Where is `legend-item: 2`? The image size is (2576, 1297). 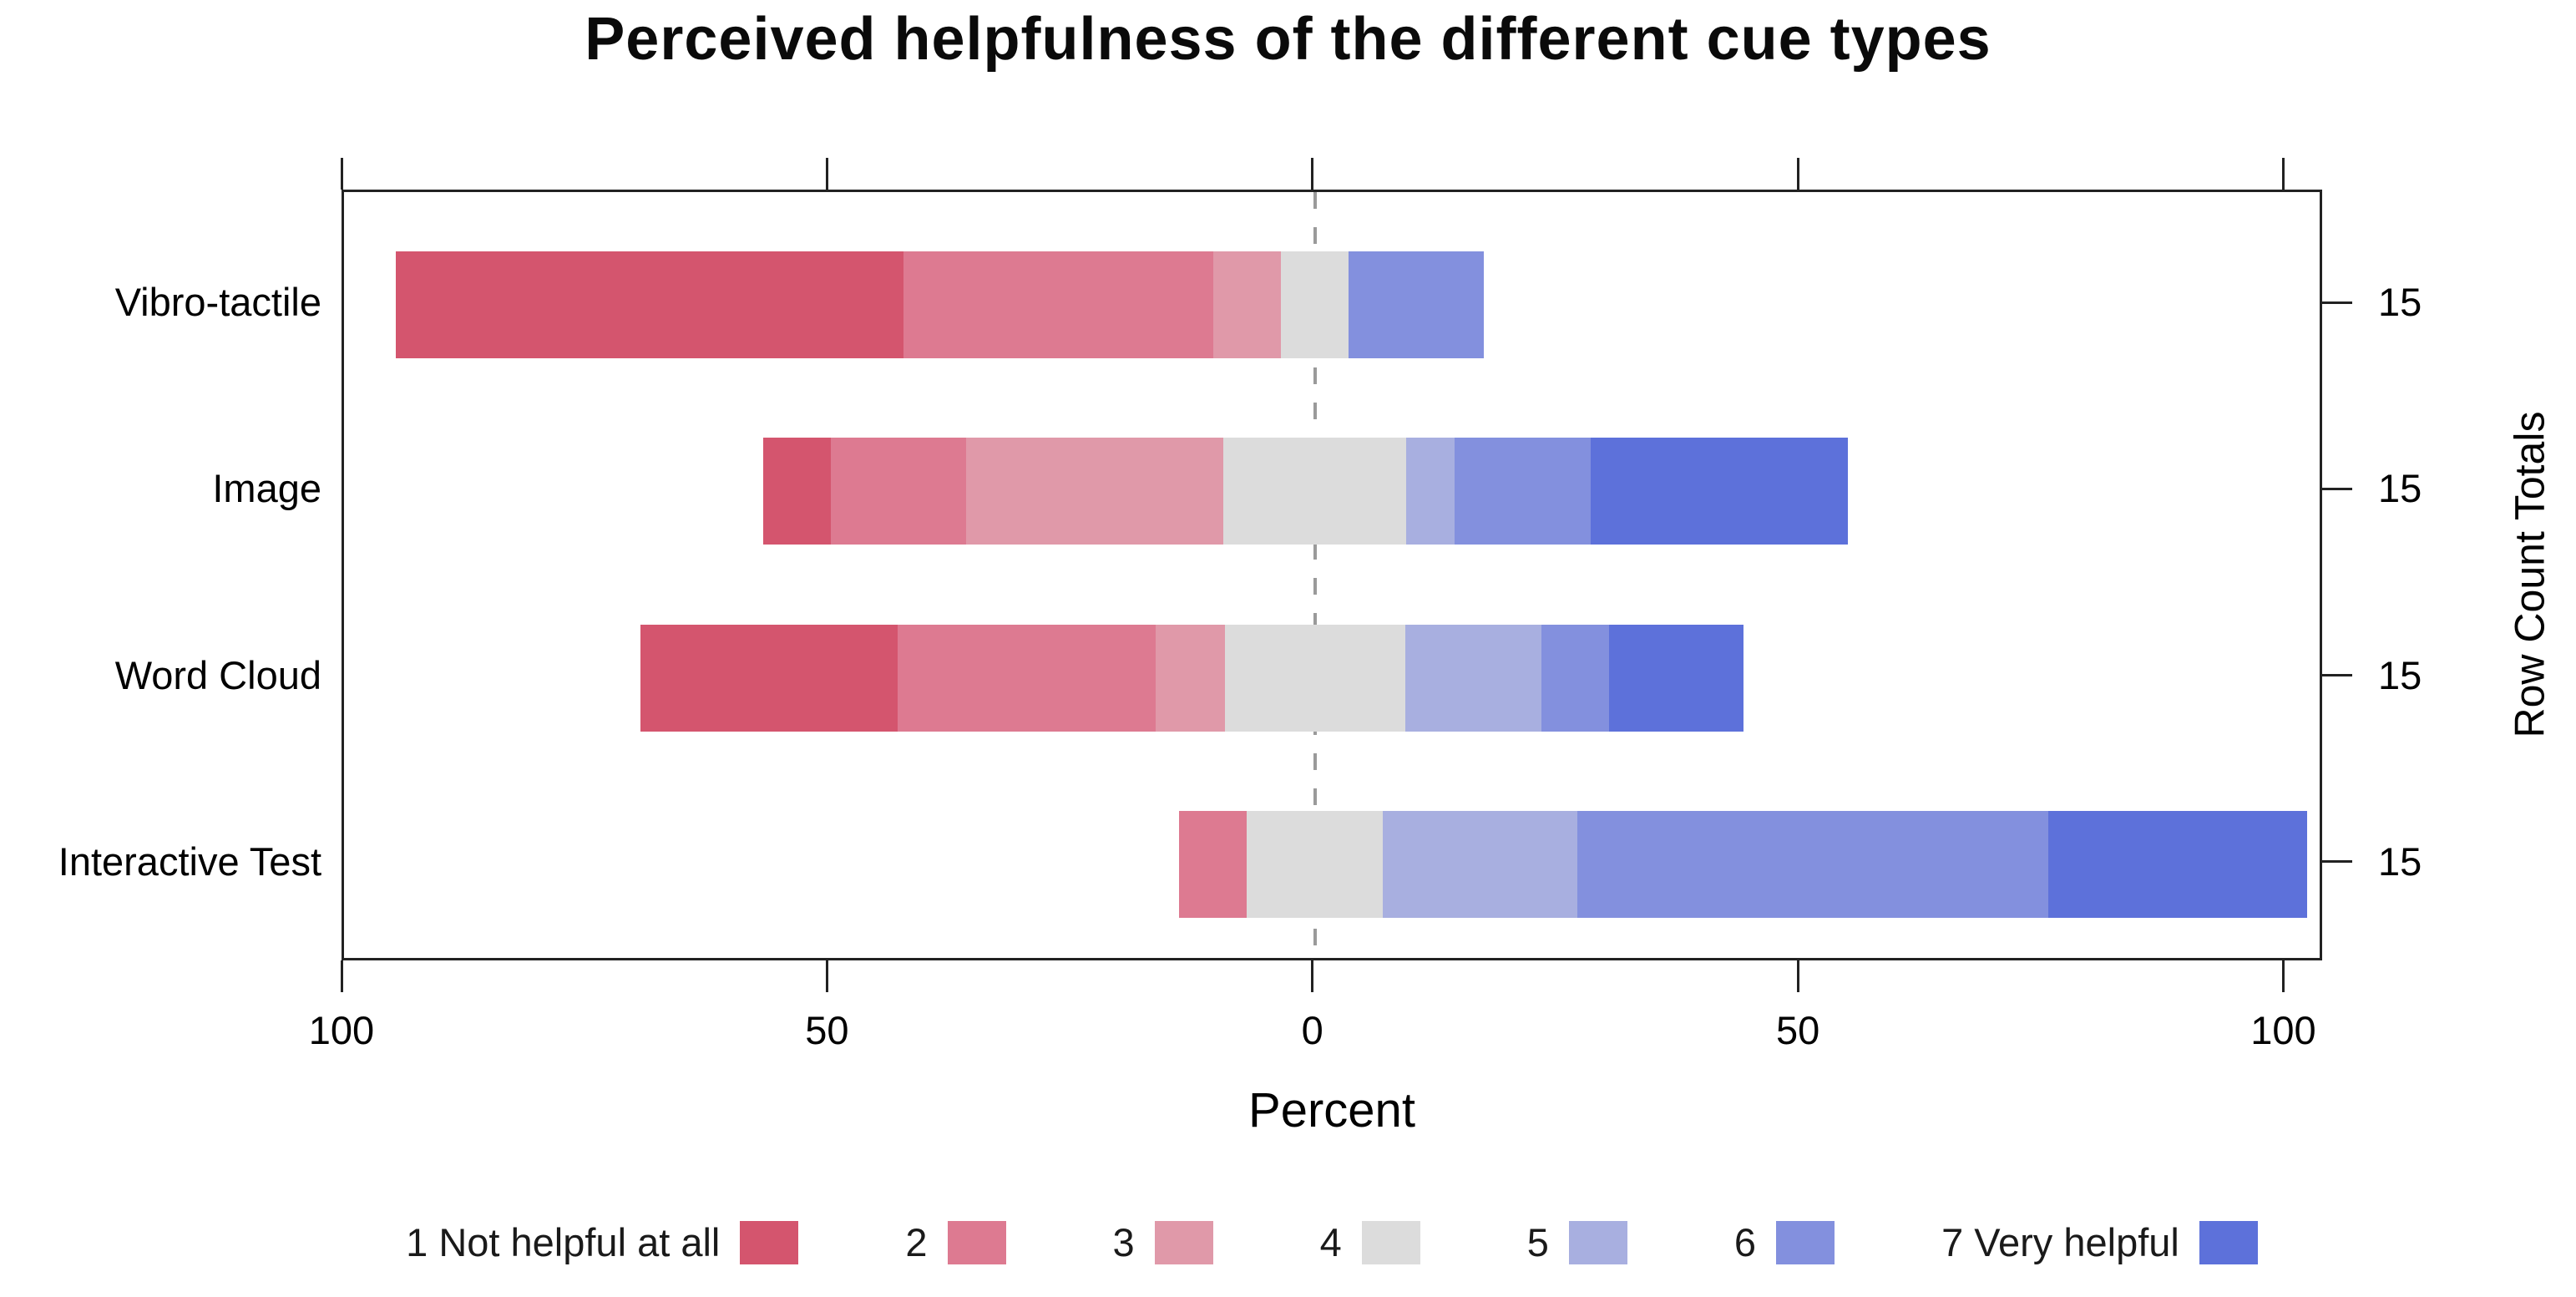 legend-item: 2 is located at coordinates (955, 1242).